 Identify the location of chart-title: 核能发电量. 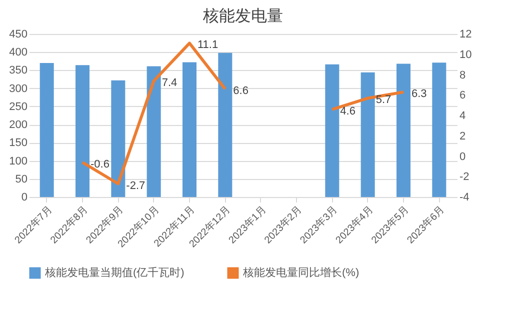
(242, 16).